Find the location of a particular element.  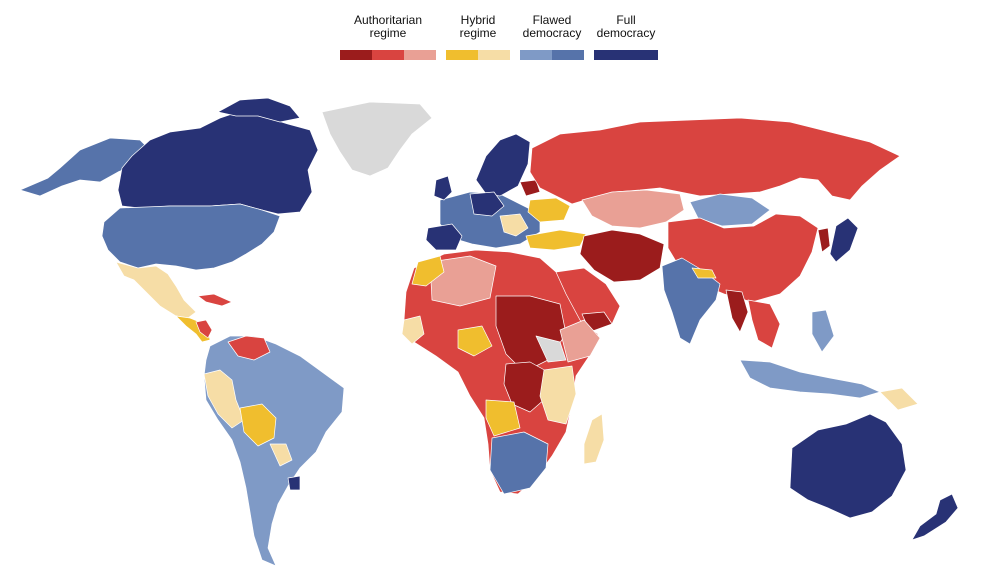

central-europe is located at coordinates (487, 204).